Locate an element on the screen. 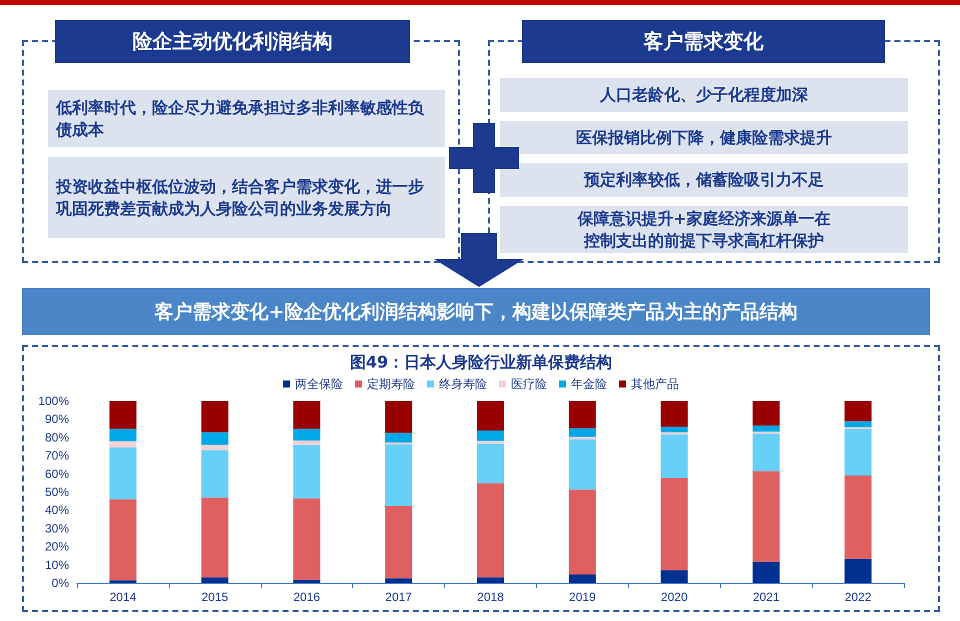  legend-label: 两全保险 is located at coordinates (319, 384).